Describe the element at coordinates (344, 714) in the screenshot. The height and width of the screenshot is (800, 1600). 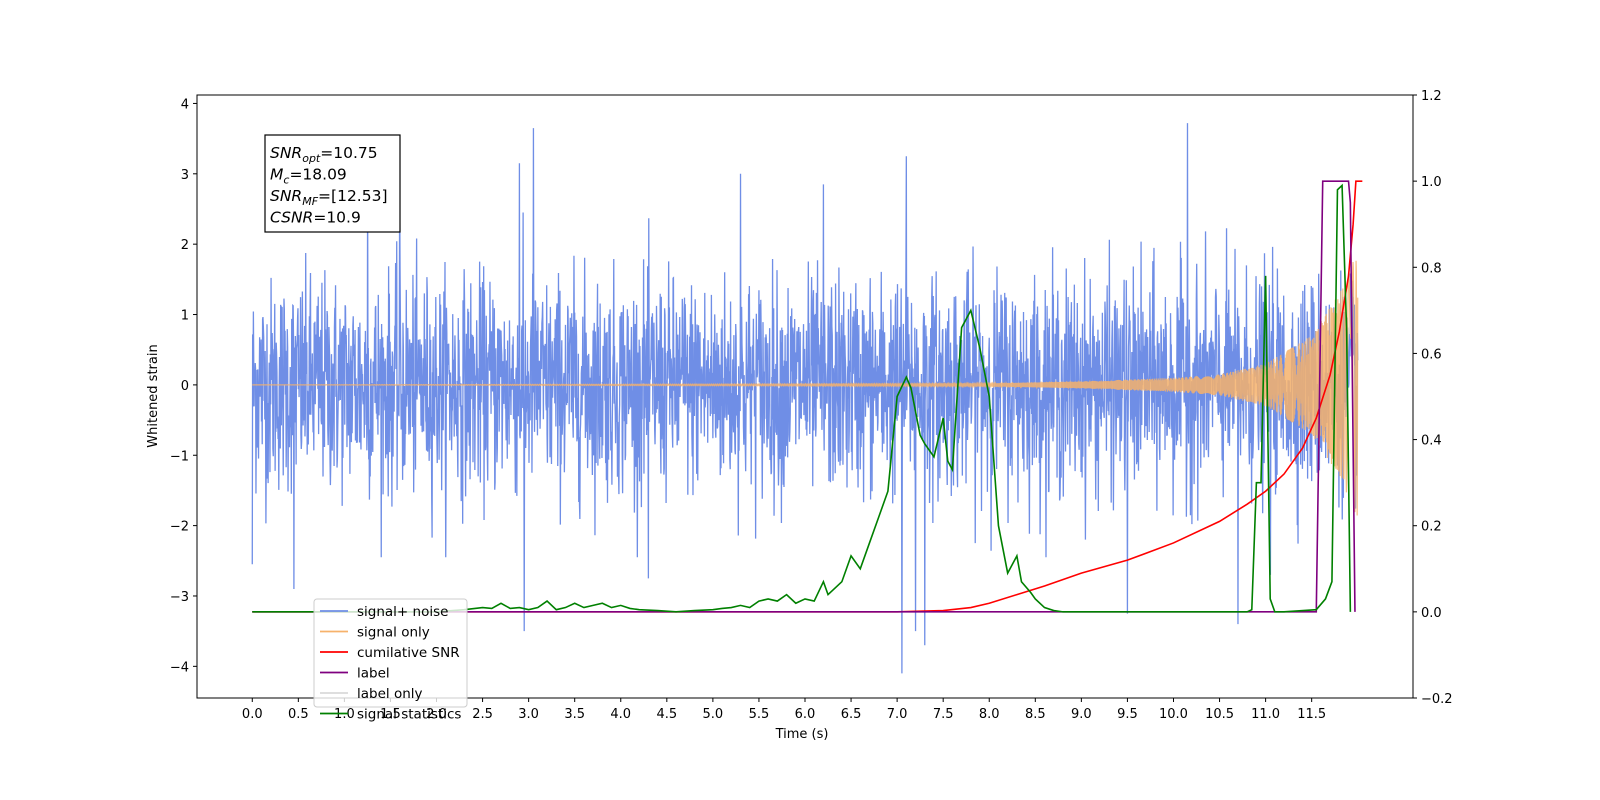
I see `x-tick-label: 1.0` at that location.